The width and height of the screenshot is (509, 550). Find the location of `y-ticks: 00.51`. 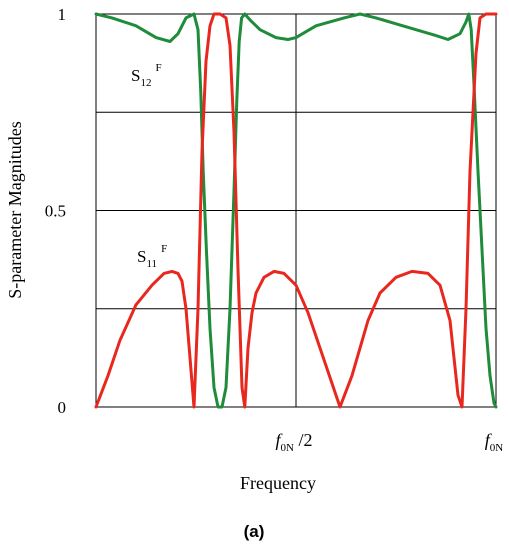

y-ticks: 00.51 is located at coordinates (55, 211).